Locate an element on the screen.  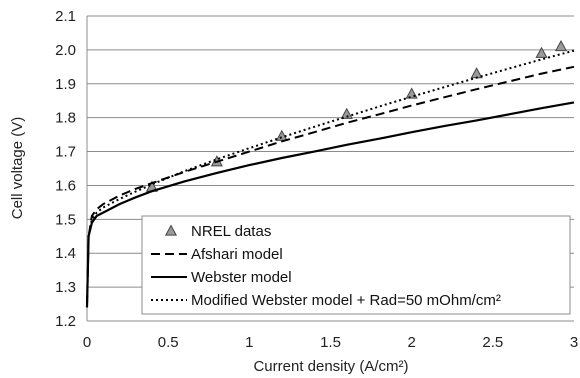
x-tick-label: 3 is located at coordinates (574, 342).